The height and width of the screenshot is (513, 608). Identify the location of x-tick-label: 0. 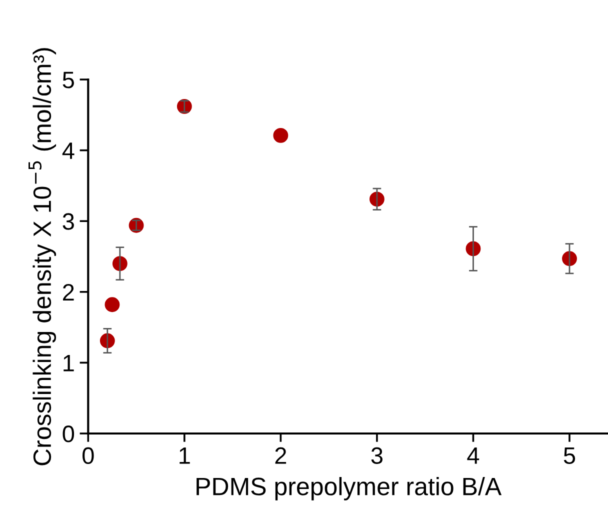
(88, 455).